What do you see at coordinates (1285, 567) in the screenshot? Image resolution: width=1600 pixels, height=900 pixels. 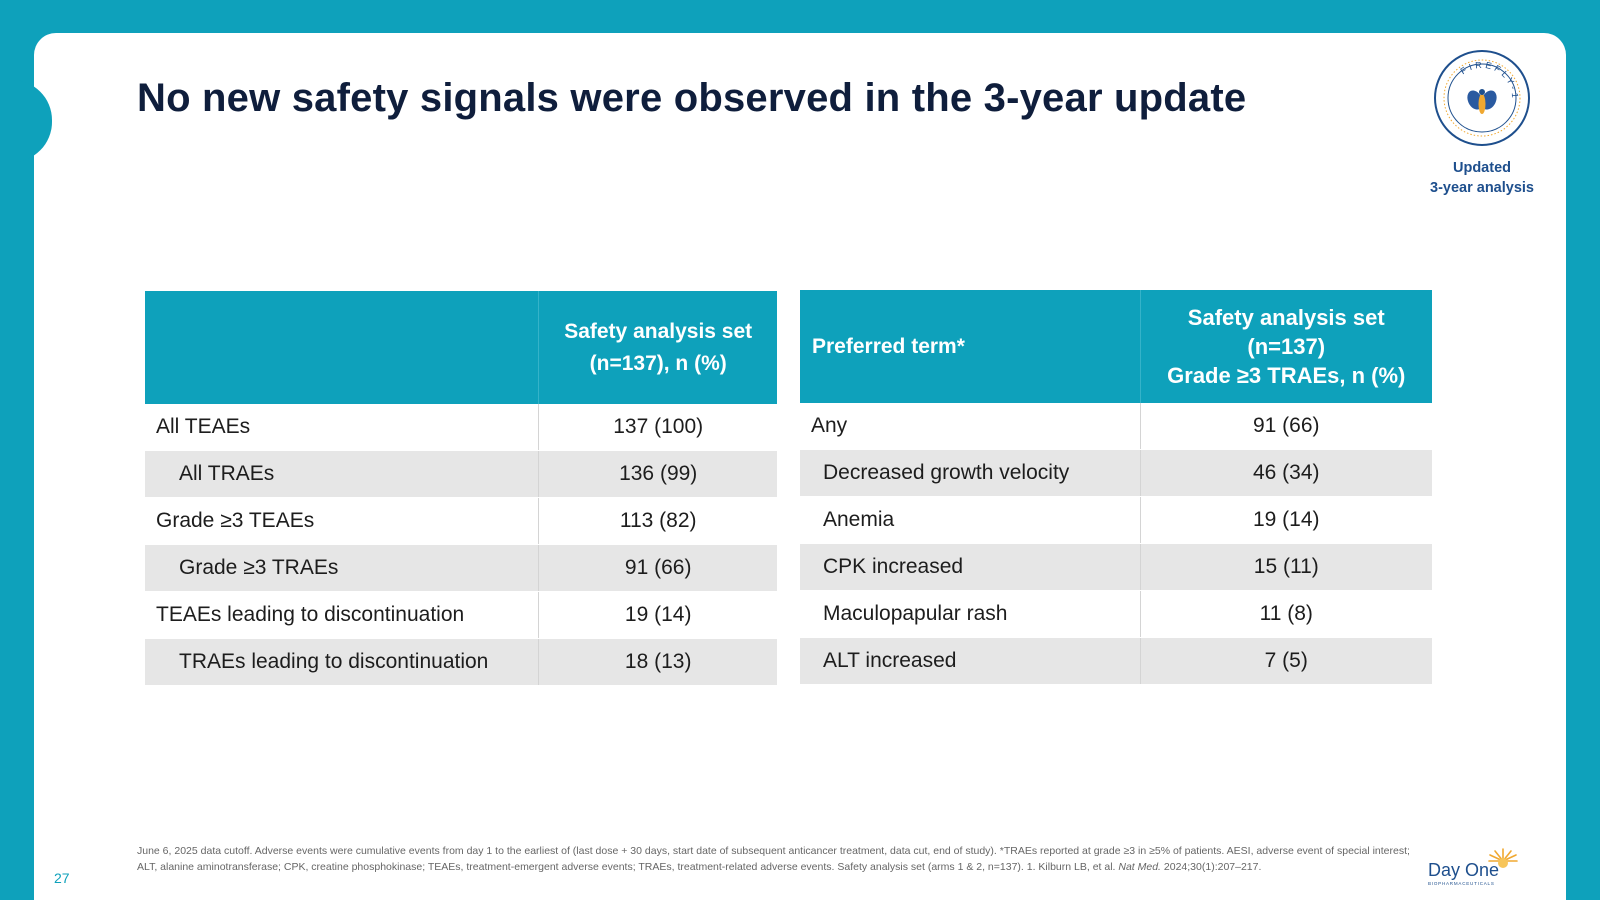 I see `row-value: 15 (11)` at bounding box center [1285, 567].